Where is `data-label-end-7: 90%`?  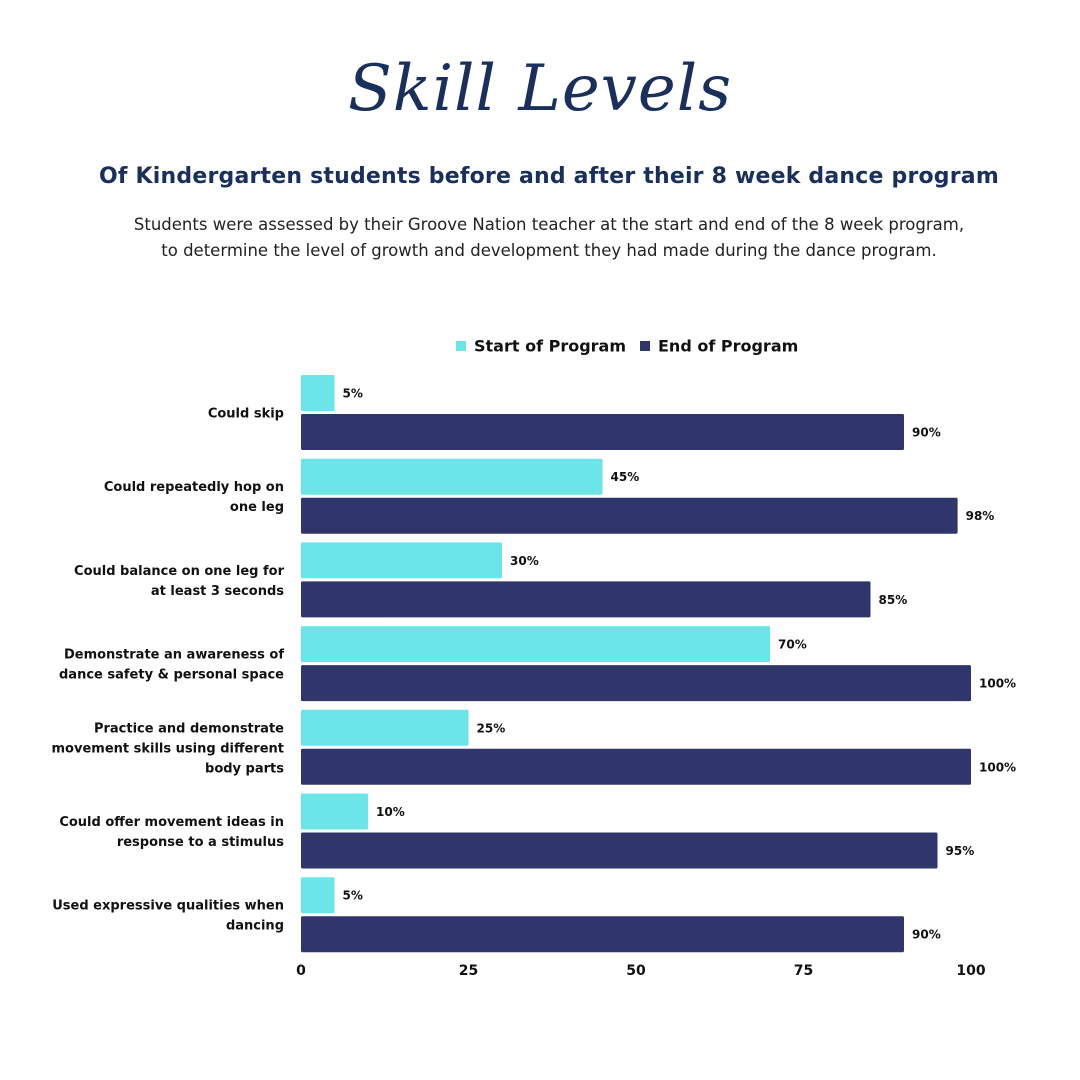
data-label-end-7: 90% is located at coordinates (926, 935).